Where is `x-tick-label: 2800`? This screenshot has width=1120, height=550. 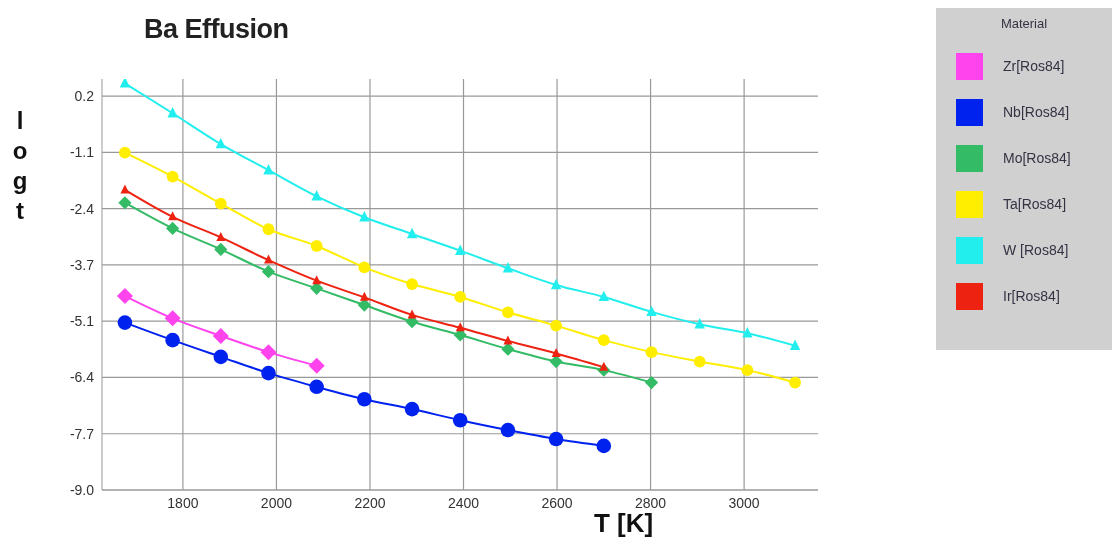
x-tick-label: 2800 is located at coordinates (651, 502).